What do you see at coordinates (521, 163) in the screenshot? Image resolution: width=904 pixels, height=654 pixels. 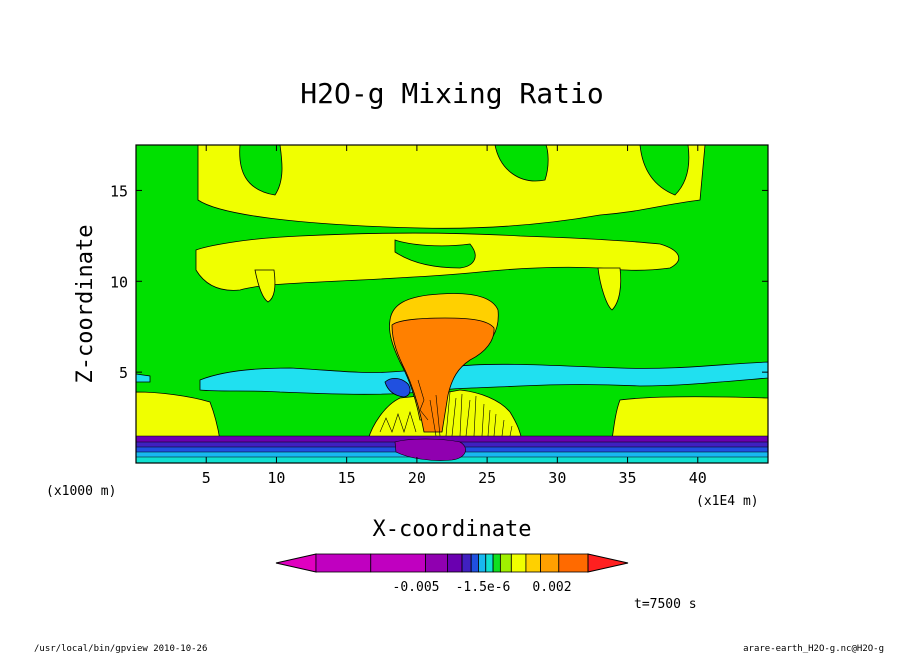 I see `contour-fill-green-upper-center` at bounding box center [521, 163].